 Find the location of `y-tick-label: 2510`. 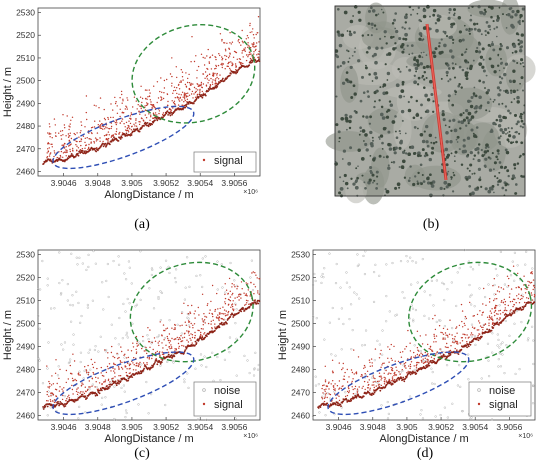

y-tick-label: 2510 is located at coordinates (25, 58).